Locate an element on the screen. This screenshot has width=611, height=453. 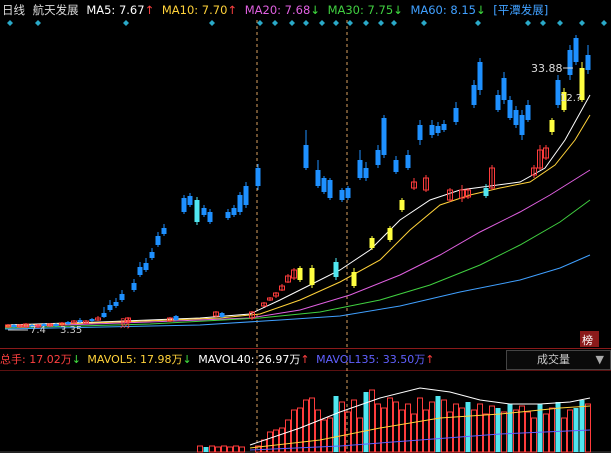
period-label: 日线 is located at coordinates (13, 10).